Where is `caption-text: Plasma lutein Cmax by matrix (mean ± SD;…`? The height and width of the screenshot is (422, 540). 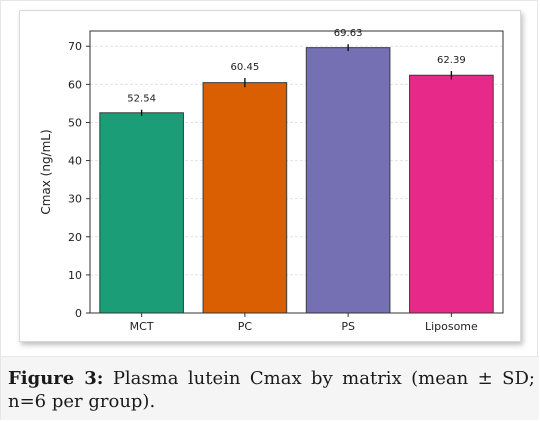 caption-text: Plasma lutein Cmax by matrix (mean ± SD;… is located at coordinates (271, 390).